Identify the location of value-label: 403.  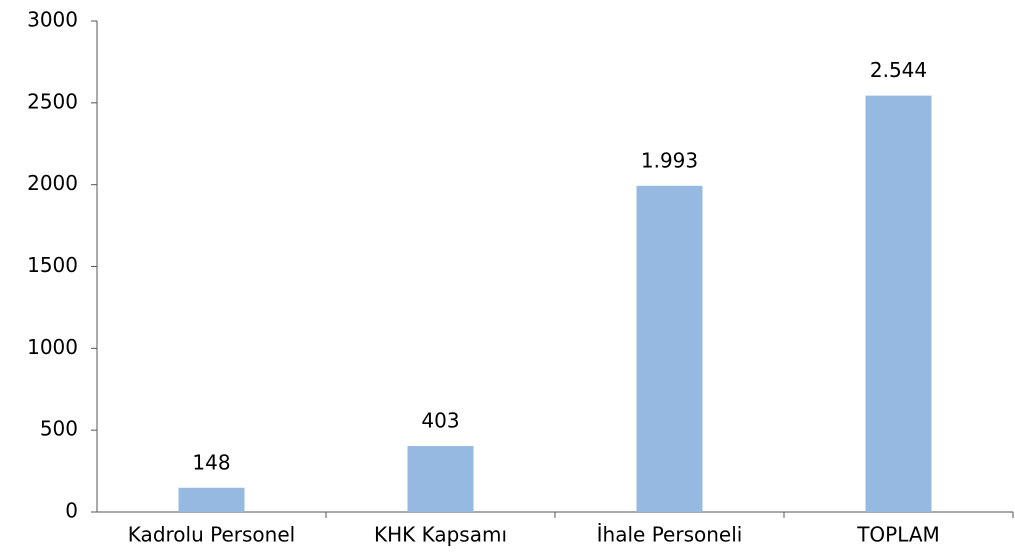
(440, 421).